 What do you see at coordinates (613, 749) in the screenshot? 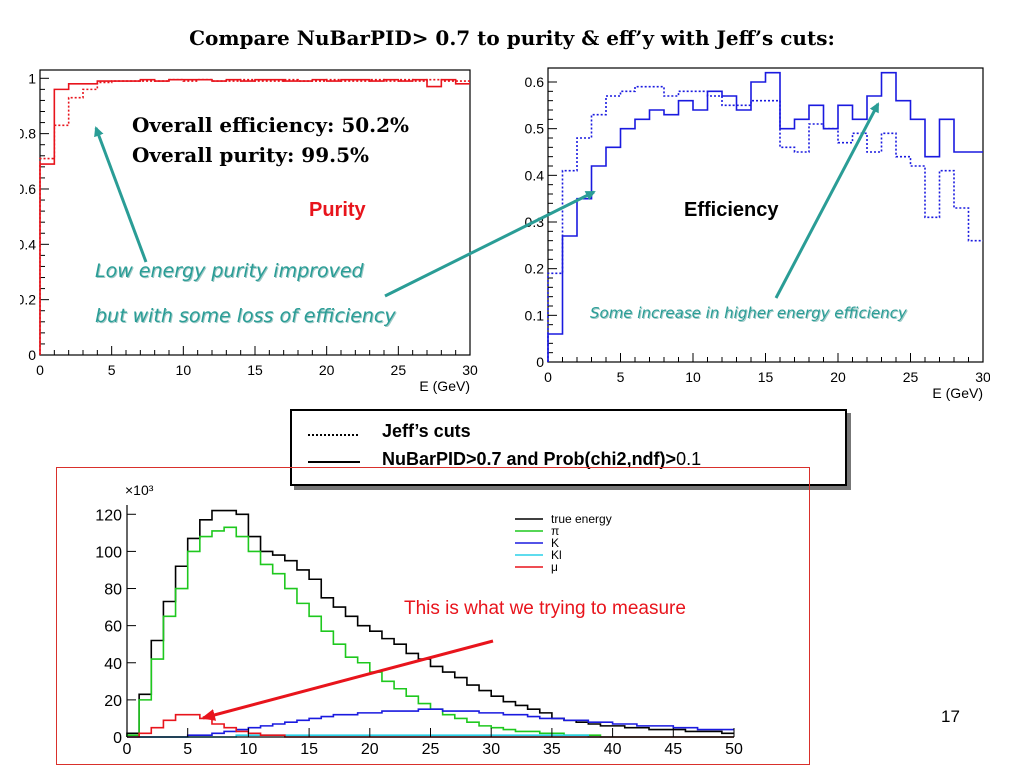
I see `spectrum-x-tick-label: 40` at bounding box center [613, 749].